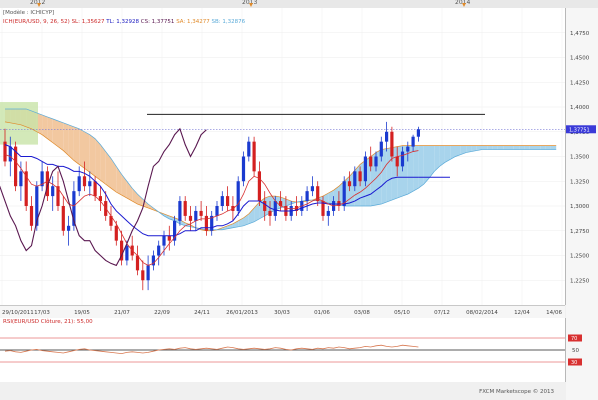  What do you see at coordinates (482, 313) in the screenshot?
I see `date-tick-label: 08/02/2014` at bounding box center [482, 313].